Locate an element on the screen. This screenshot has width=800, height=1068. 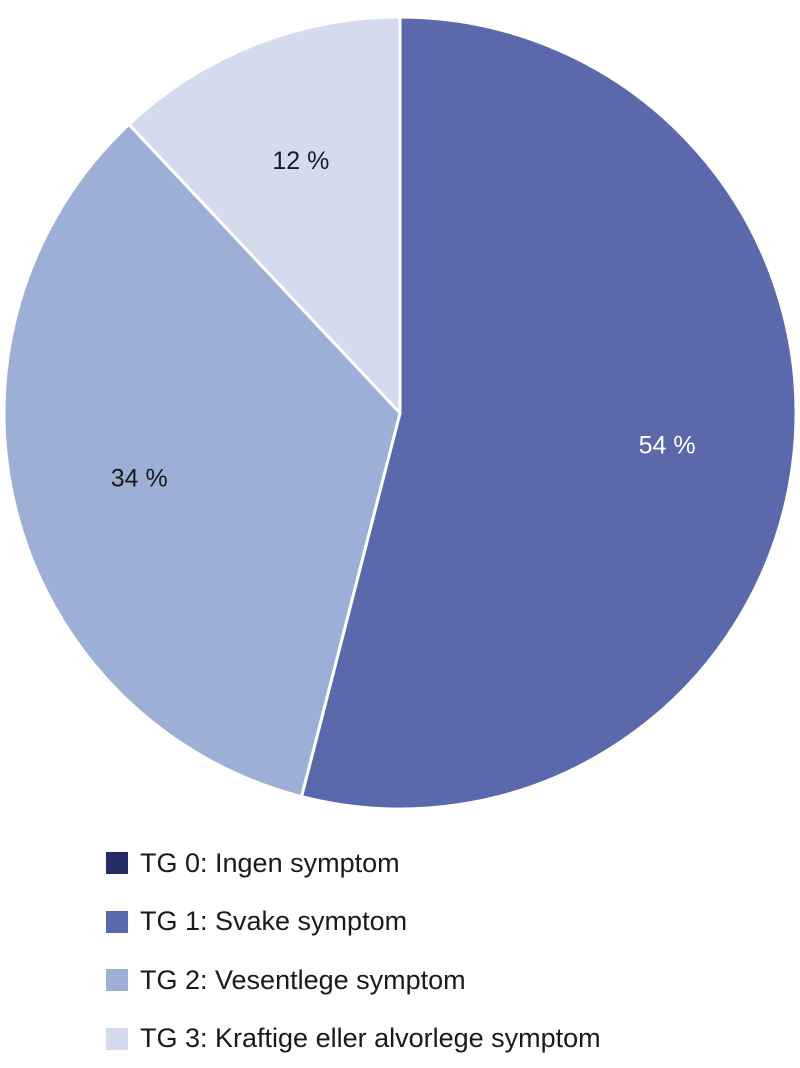
slice-label-1: 54 % is located at coordinates (667, 445).